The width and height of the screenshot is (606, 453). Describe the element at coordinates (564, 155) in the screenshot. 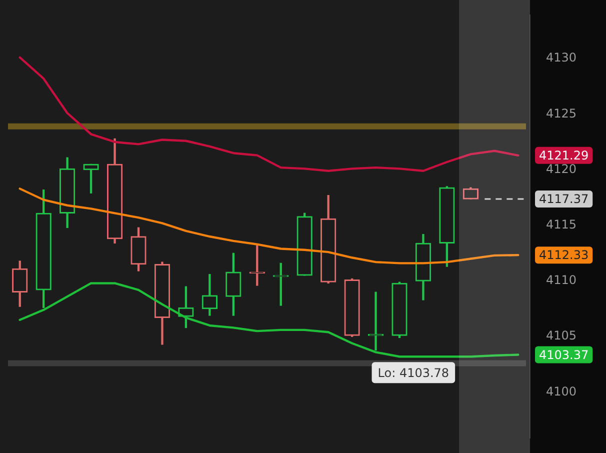

I see `data-label: 4121.29` at that location.